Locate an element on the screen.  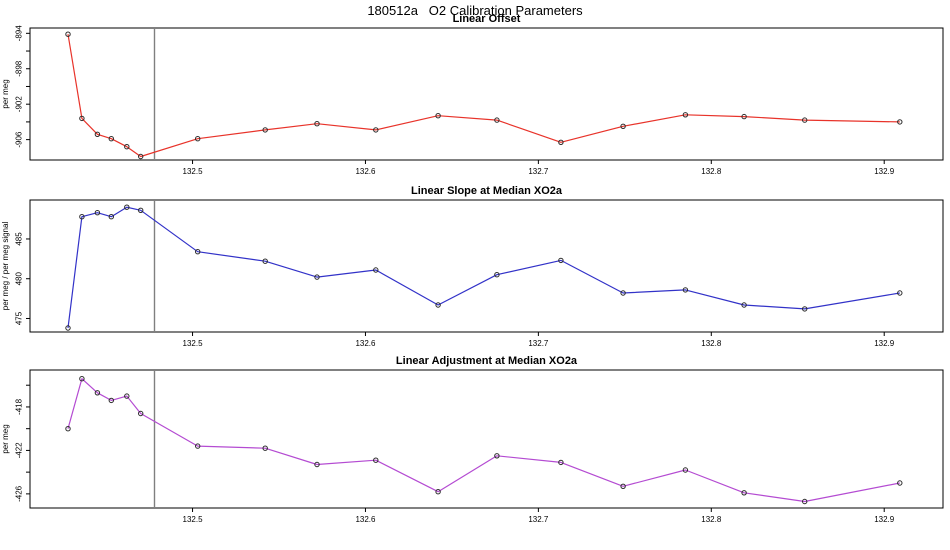
panel-title: Linear Adjustment at Median XO2a is located at coordinates (487, 361).